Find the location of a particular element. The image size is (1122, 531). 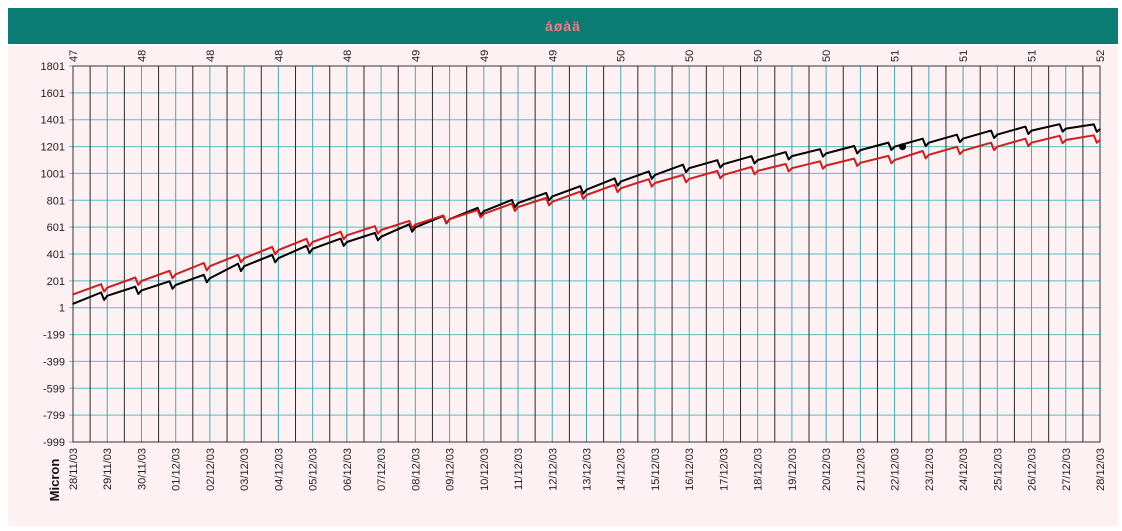

x-tick-label: 24/12/03 is located at coordinates (964, 469).